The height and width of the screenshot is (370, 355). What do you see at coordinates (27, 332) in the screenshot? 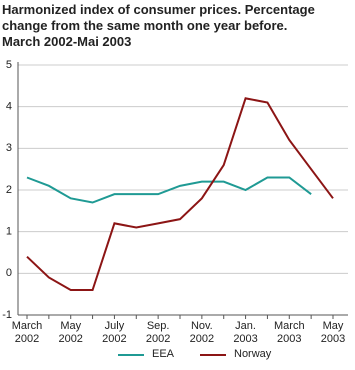
I see `x-tick-label: March 2002` at bounding box center [27, 332].